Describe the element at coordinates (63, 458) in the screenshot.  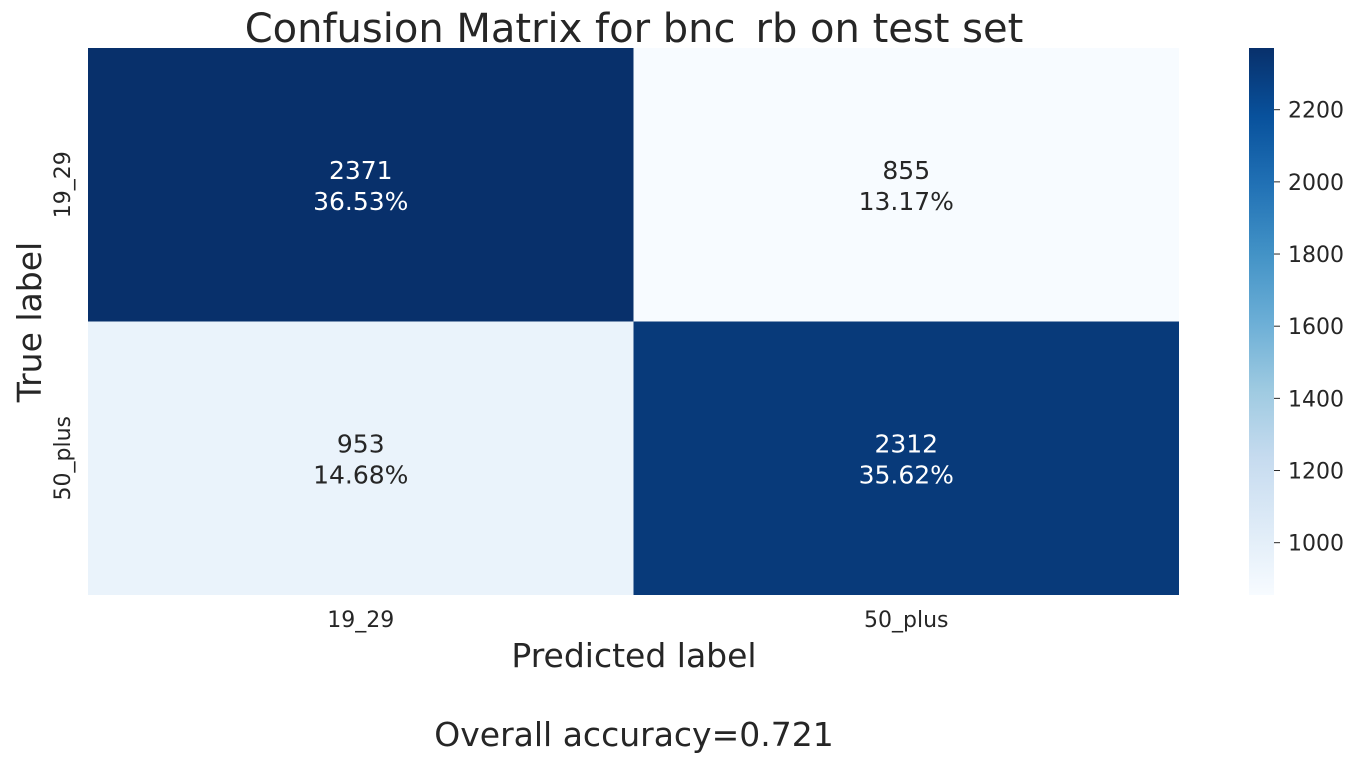
I see `y-tick-label: 50_plus` at that location.